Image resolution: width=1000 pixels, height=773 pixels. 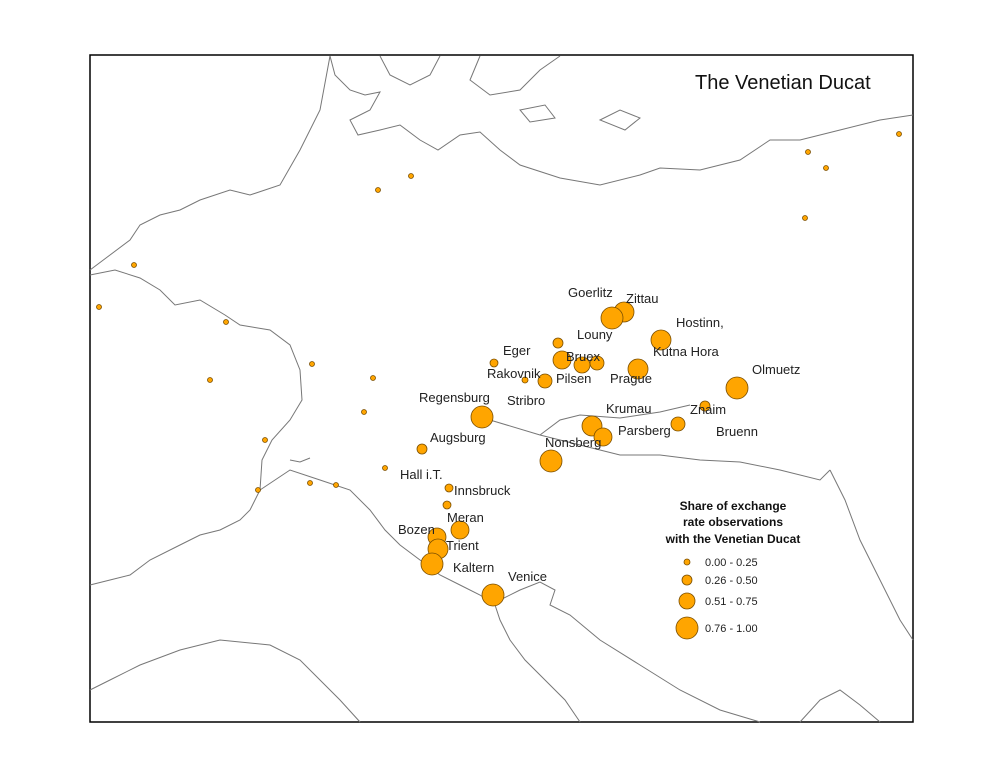 What do you see at coordinates (573, 378) in the screenshot?
I see `city-label: Pilsen` at bounding box center [573, 378].